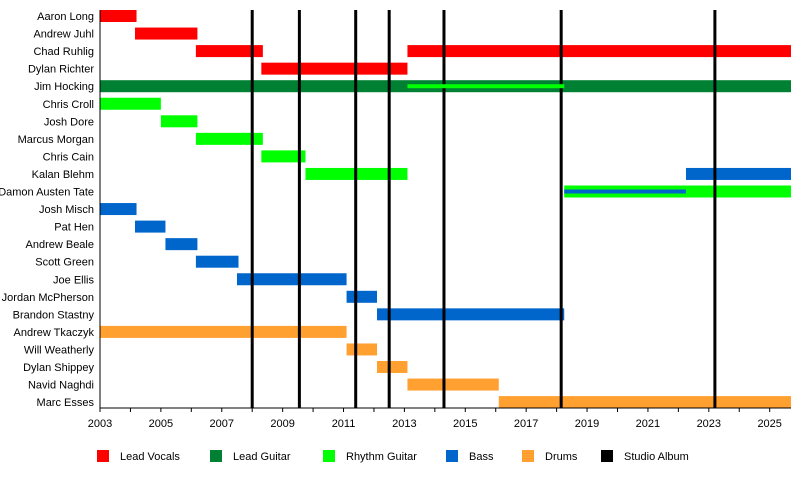  Describe the element at coordinates (282, 424) in the screenshot. I see `x-tick-label: 2009` at that location.